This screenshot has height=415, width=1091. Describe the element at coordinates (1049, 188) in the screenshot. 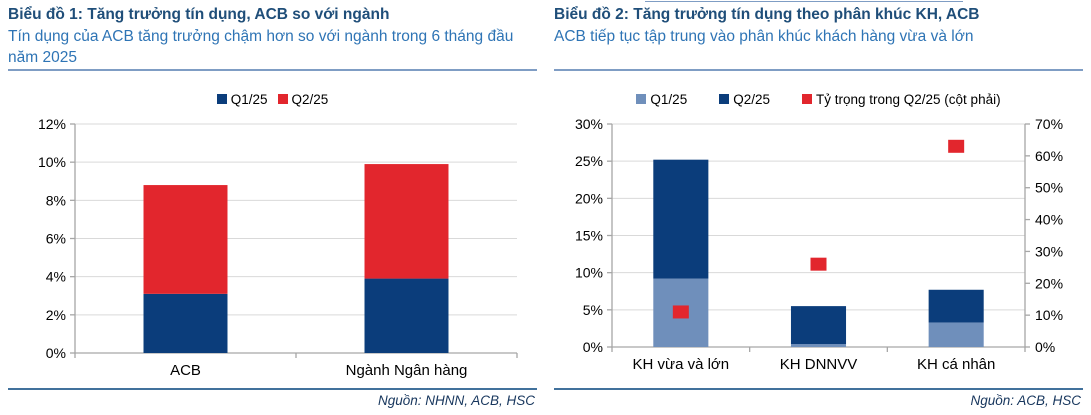

I see `secondary-y-tick-label: 50%` at that location.